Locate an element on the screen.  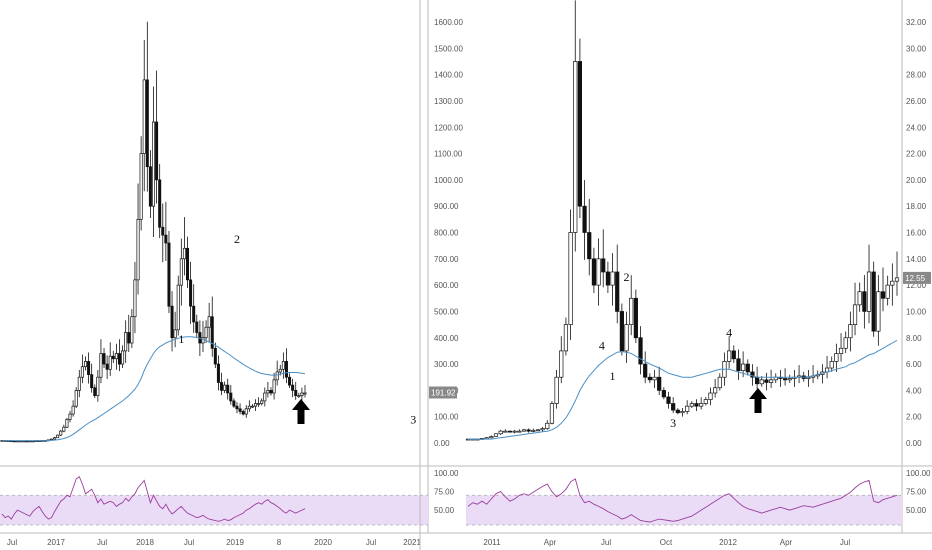
buy-arrow-left-icon is located at coordinates (301, 411).